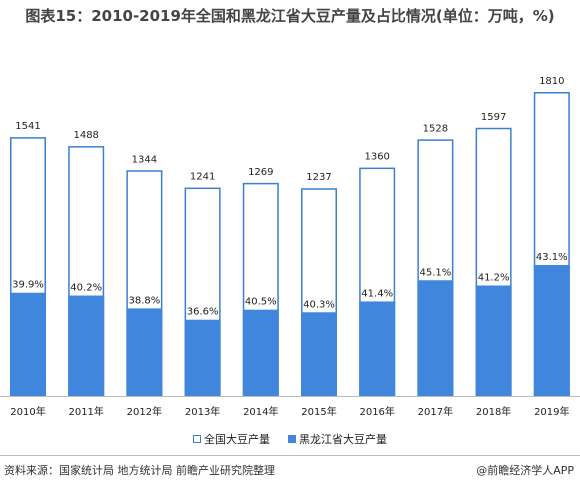 The height and width of the screenshot is (490, 580). I want to click on value-label-national-2: 1344, so click(144, 159).